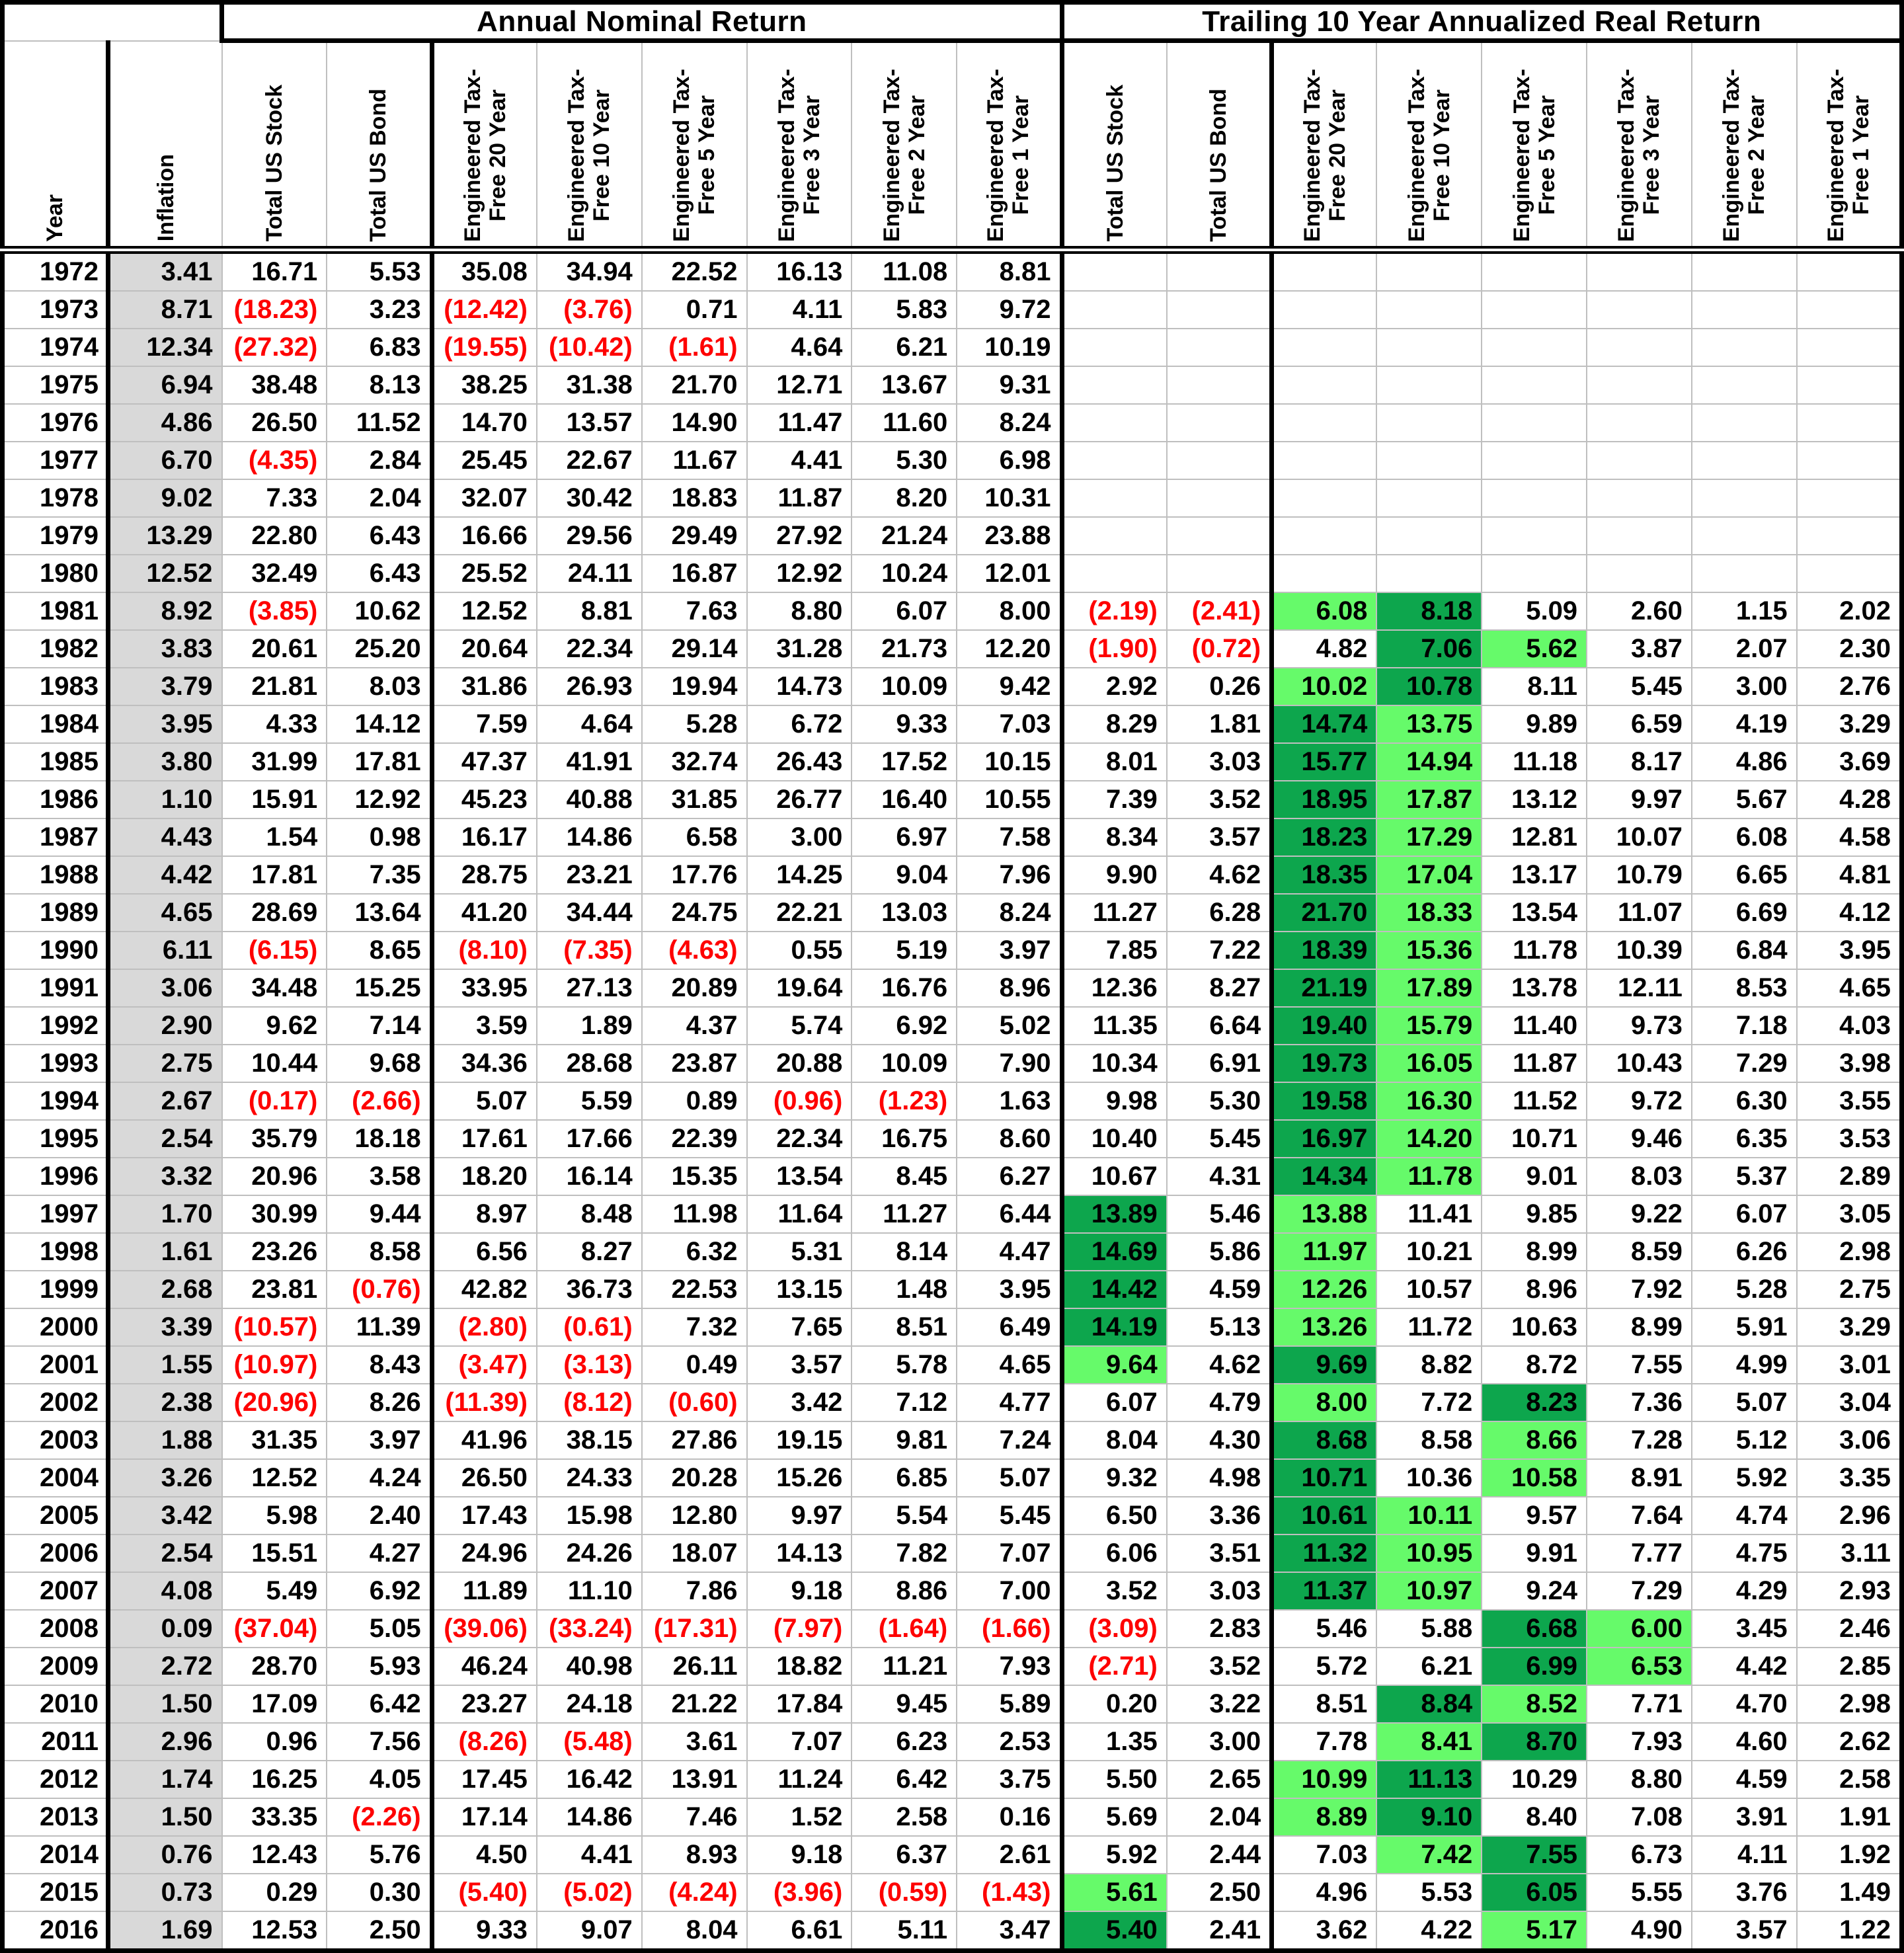 This screenshot has width=1904, height=1953. Describe the element at coordinates (589, 1440) in the screenshot. I see `nominal-value-cell: 38.15` at that location.